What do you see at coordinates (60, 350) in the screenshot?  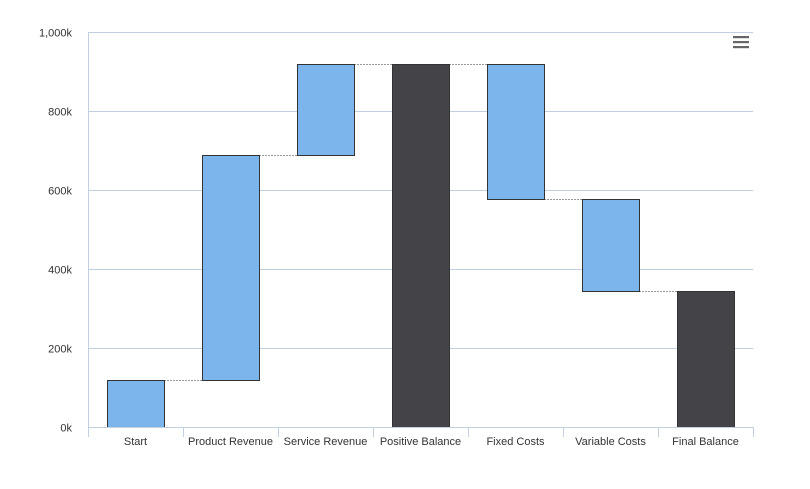 I see `y-tick-label: 200k` at bounding box center [60, 350].